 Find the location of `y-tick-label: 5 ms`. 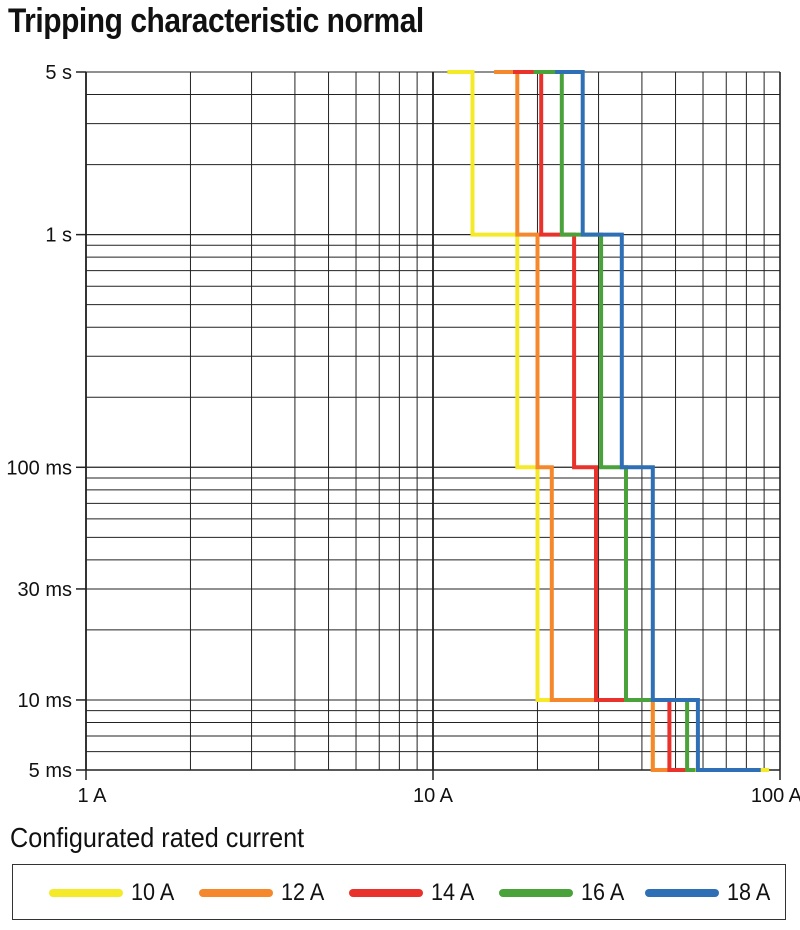

y-tick-label: 5 ms is located at coordinates (50, 771).